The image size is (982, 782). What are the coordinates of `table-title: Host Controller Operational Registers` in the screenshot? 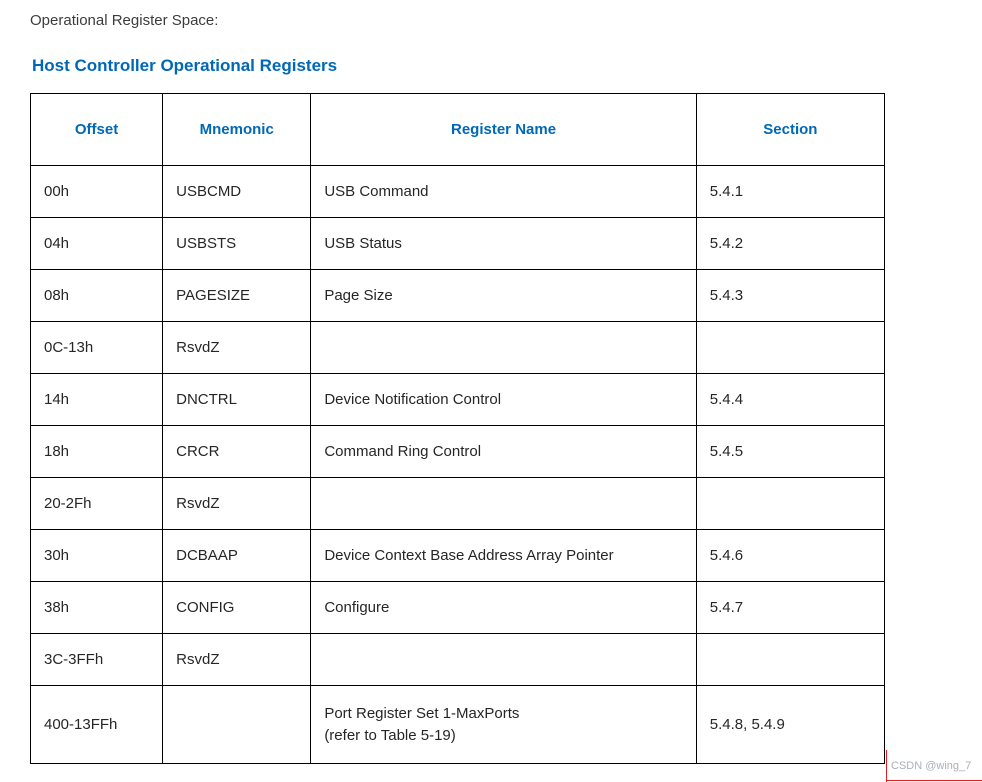 It's located at (185, 65).